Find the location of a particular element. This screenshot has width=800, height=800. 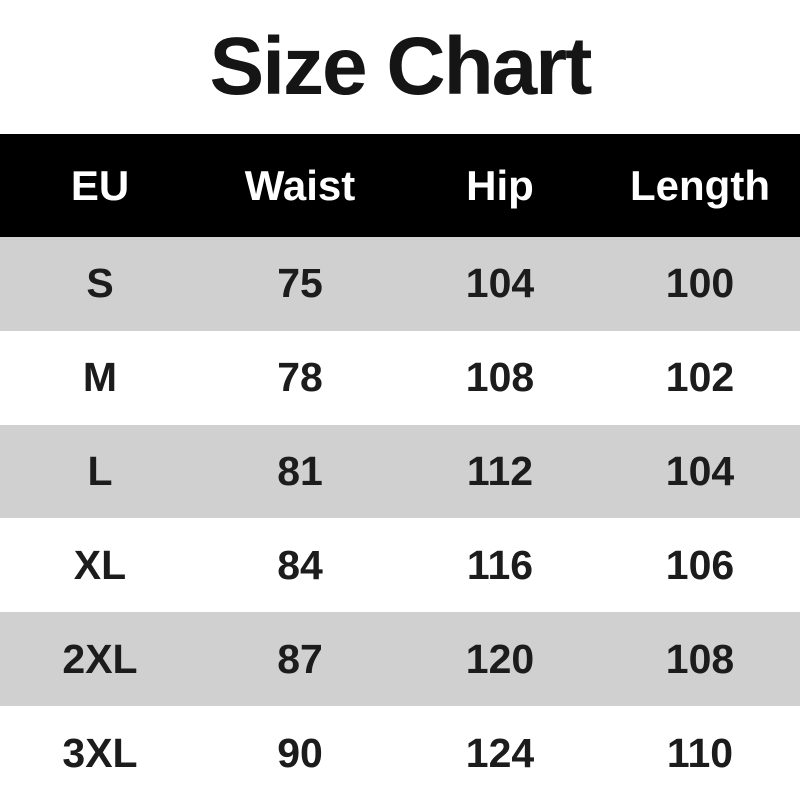

cell-waist: 84 is located at coordinates (300, 564).